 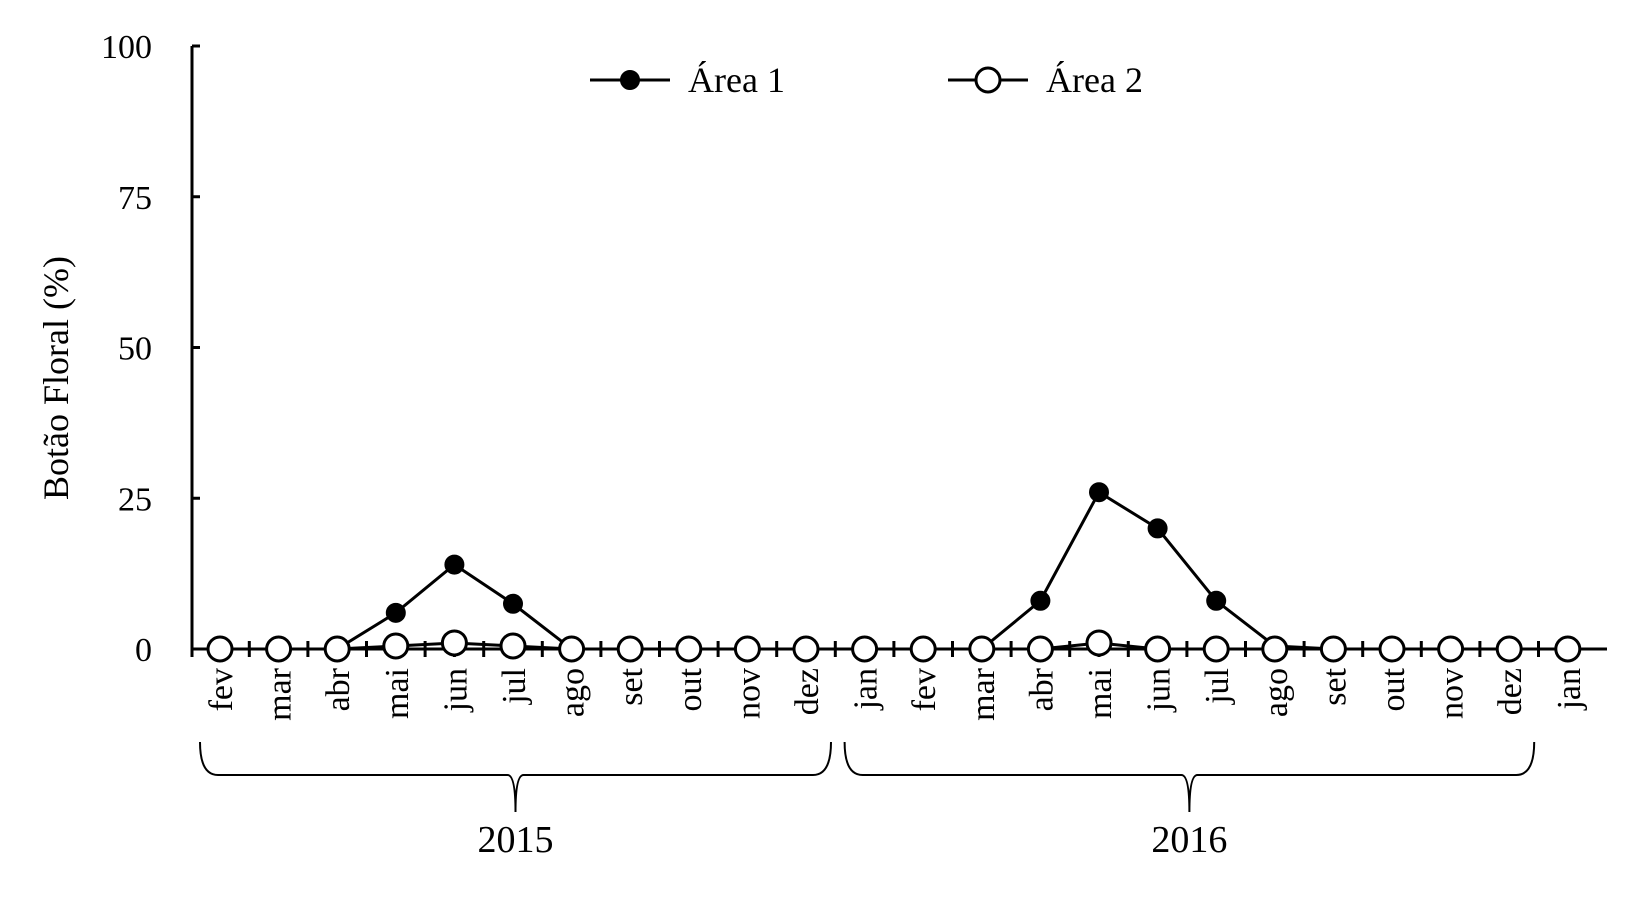 What do you see at coordinates (135, 349) in the screenshot?
I see `y-tick-label: 50` at bounding box center [135, 349].